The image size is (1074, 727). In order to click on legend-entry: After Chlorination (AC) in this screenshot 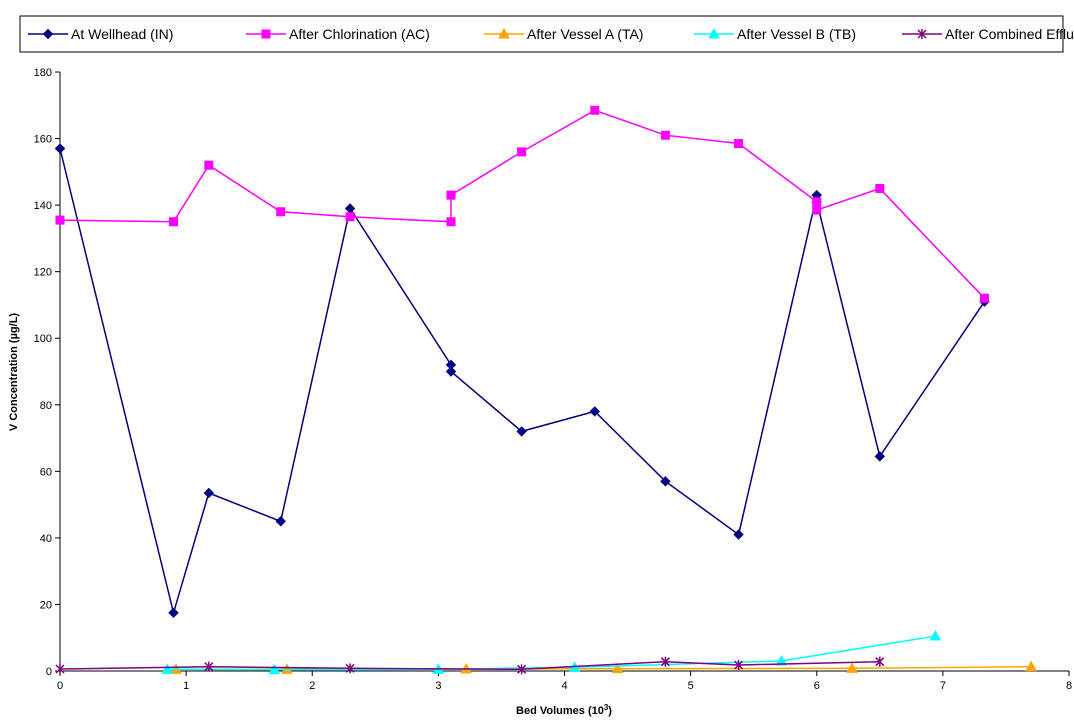, I will do `click(338, 34)`.